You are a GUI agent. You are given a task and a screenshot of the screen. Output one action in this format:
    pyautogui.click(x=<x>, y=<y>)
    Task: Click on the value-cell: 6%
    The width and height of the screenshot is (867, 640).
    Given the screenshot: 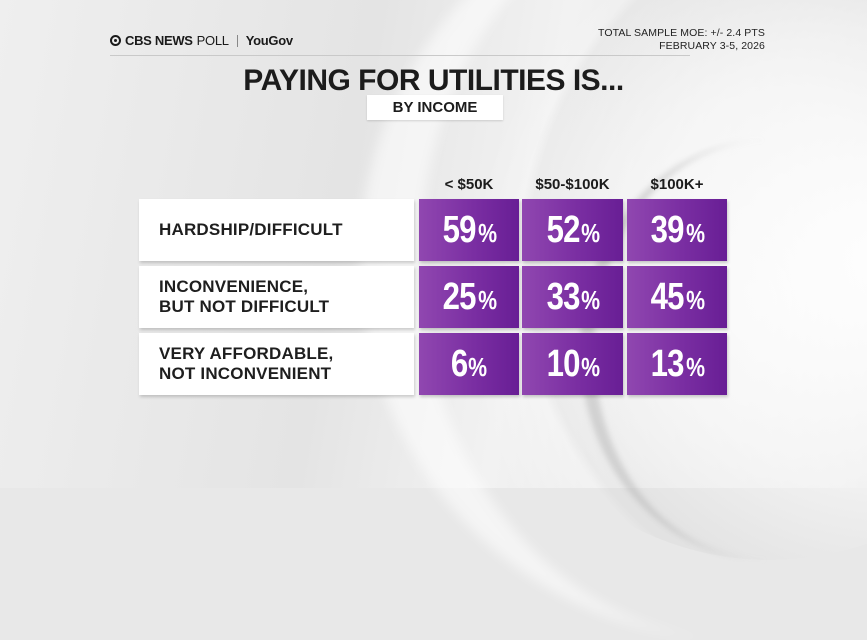 What is the action you would take?
    pyautogui.click(x=469, y=364)
    